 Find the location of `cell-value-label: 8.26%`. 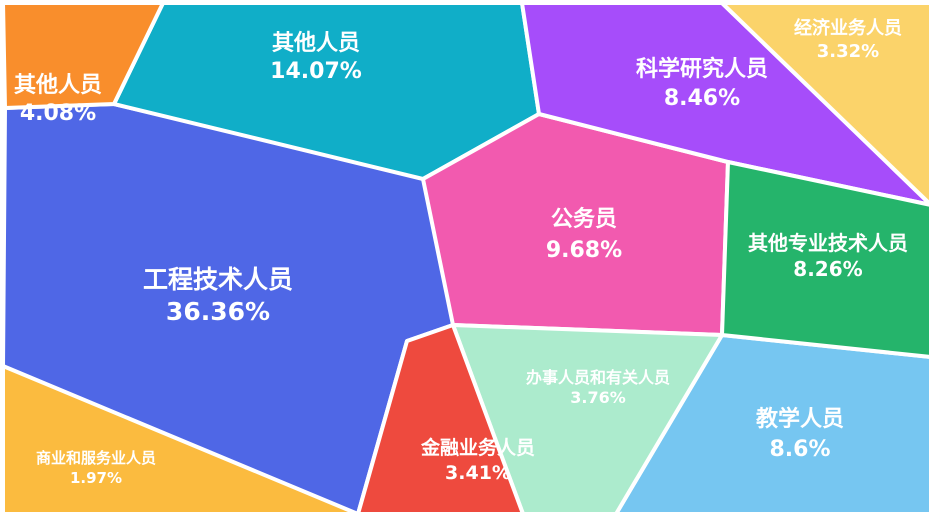

cell-value-label: 8.26% is located at coordinates (827, 269).